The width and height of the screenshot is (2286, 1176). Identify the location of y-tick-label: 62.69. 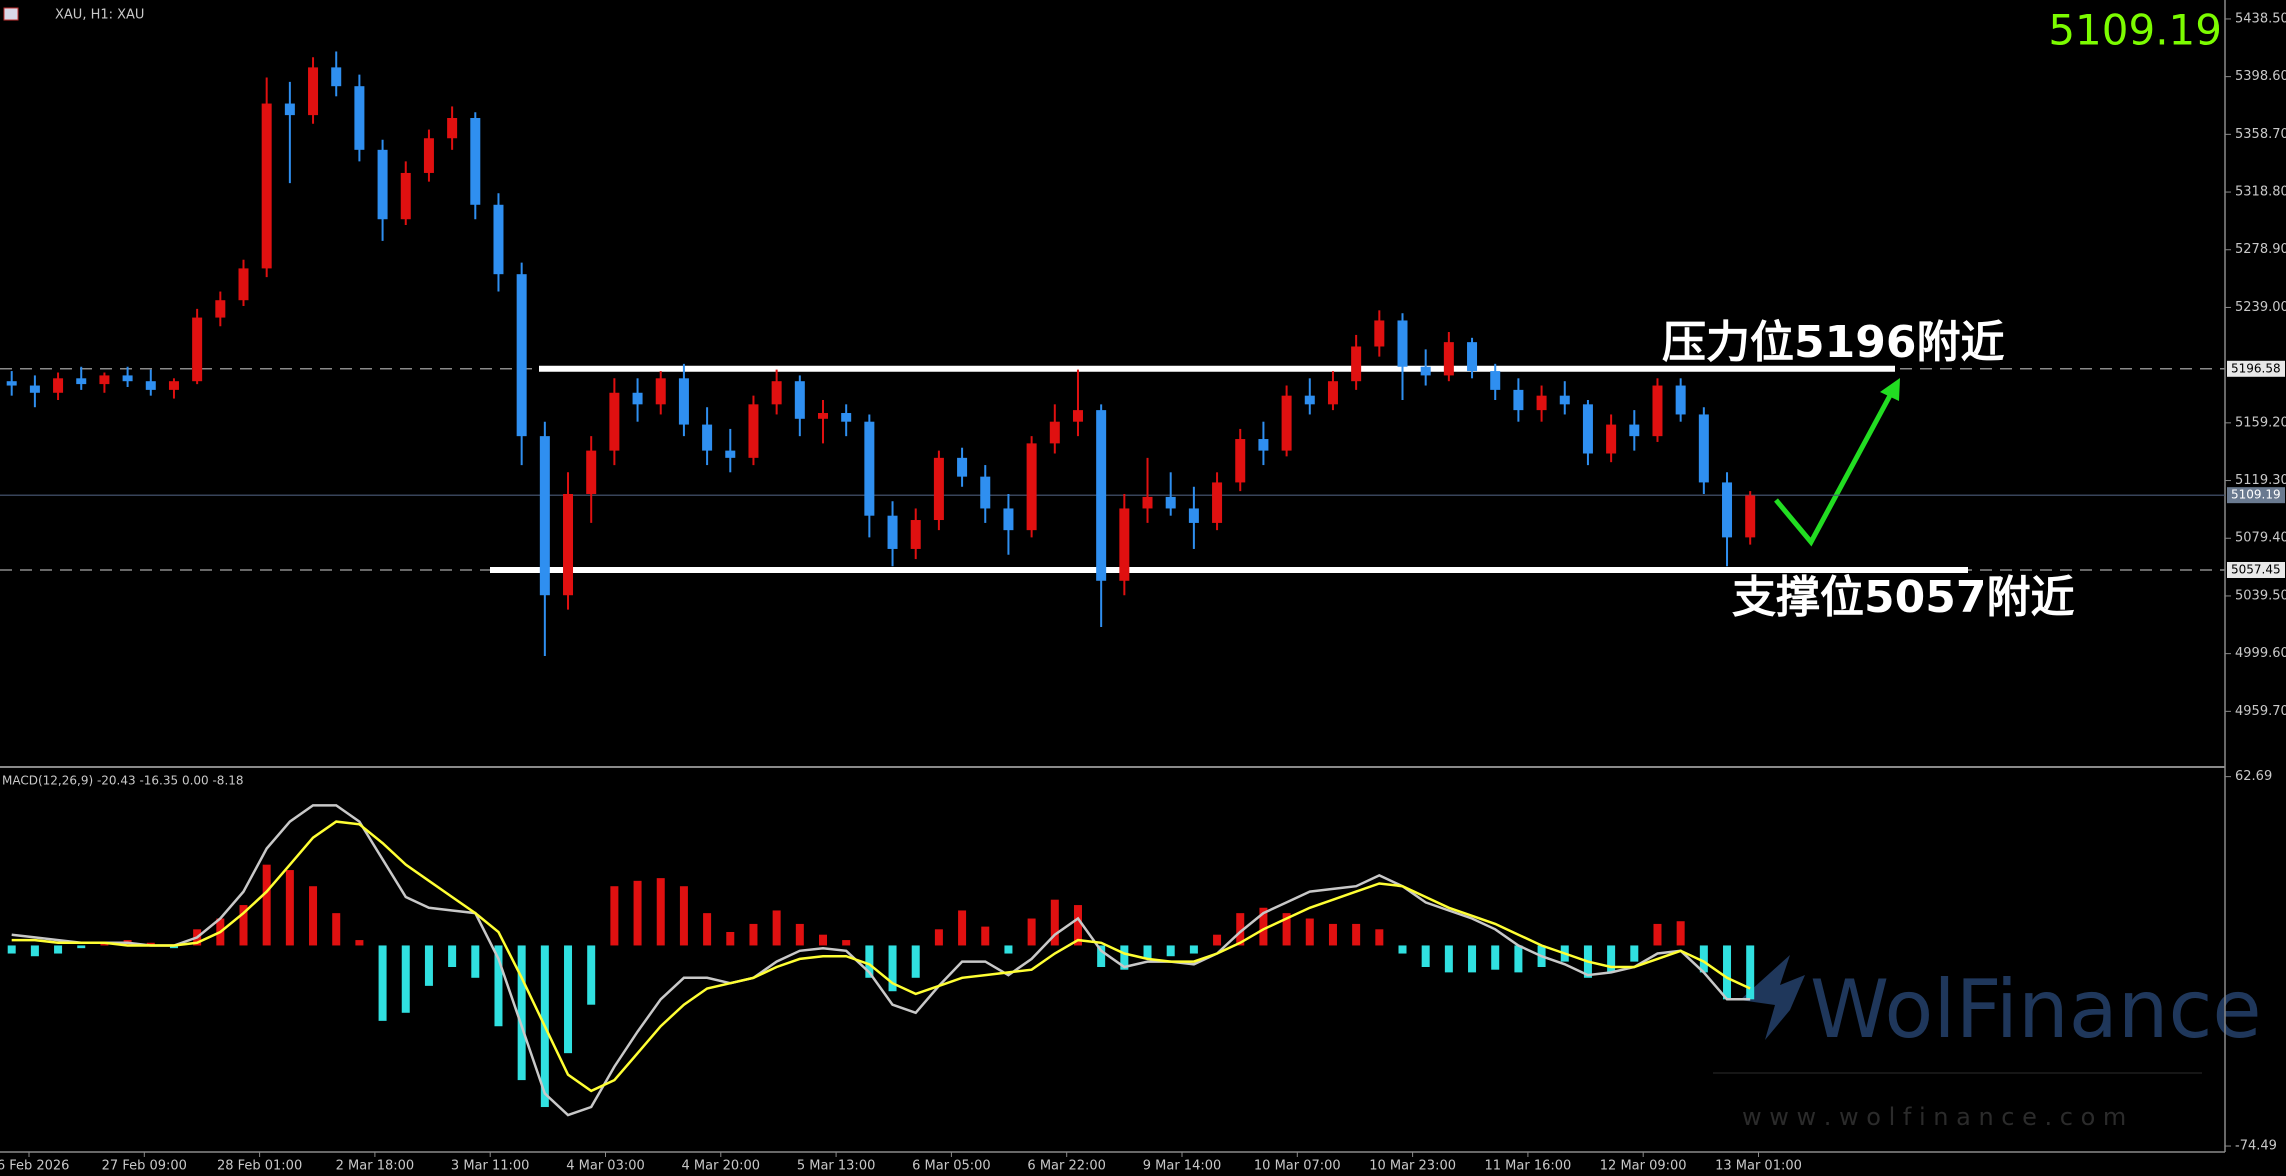
(2253, 776).